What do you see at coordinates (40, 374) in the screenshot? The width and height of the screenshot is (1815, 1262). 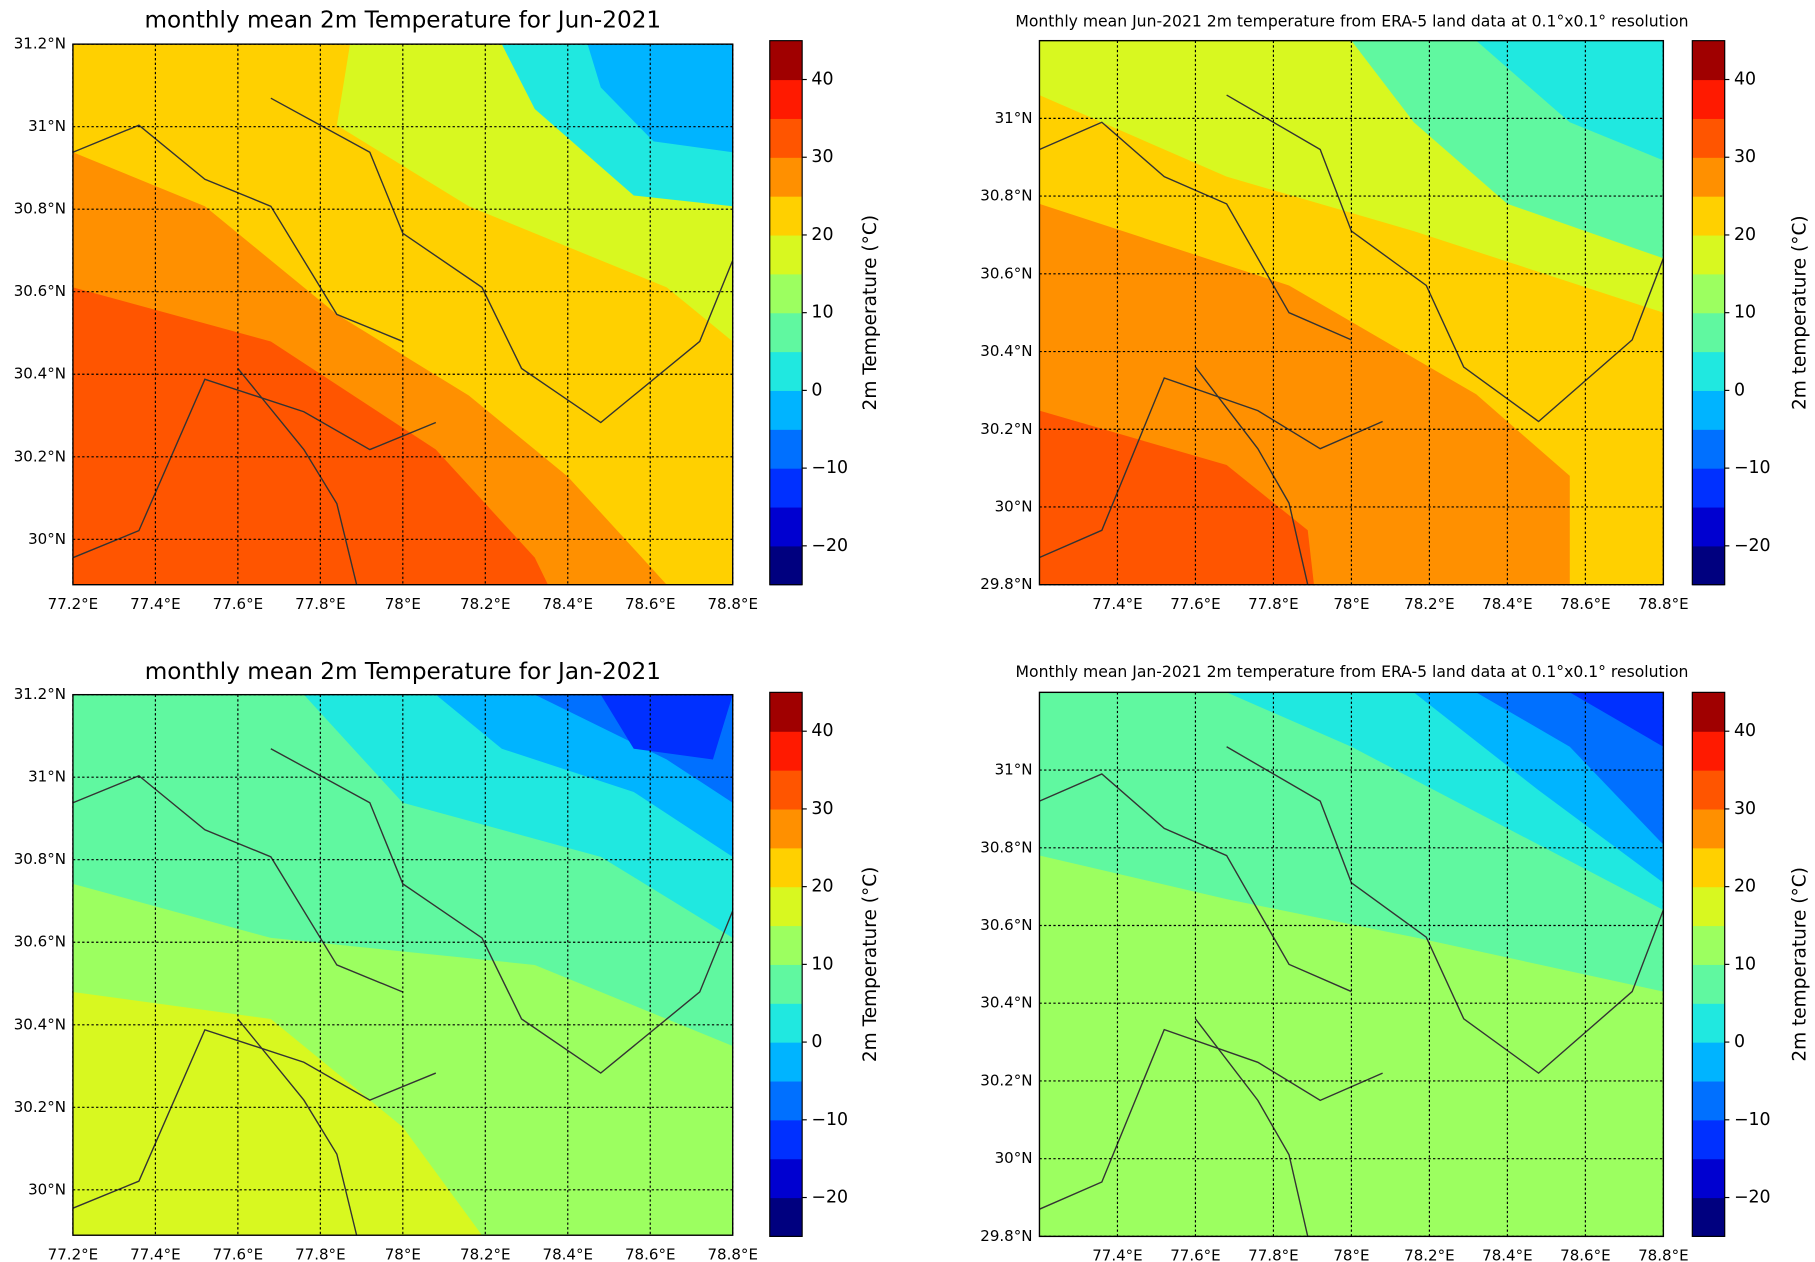 I see `y-tick-label: 30.4°N` at bounding box center [40, 374].